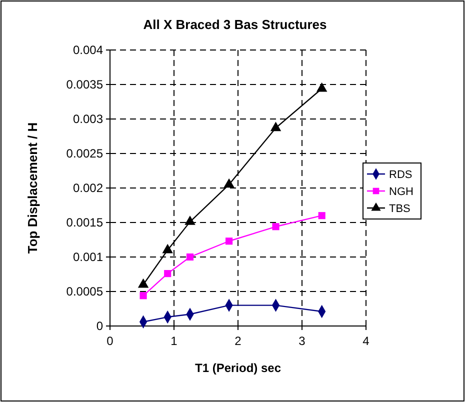 This screenshot has width=467, height=404. I want to click on y-tick-label: 0.0005, so click(85, 291).